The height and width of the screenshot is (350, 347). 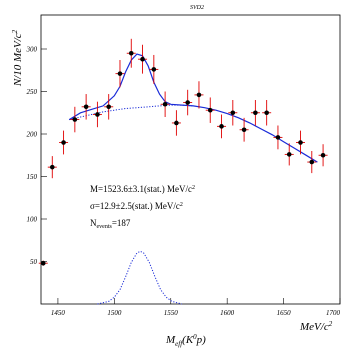 What do you see at coordinates (36, 156) in the screenshot?
I see `y-axis-ticks: 50 100 150 200 250 300` at bounding box center [36, 156].